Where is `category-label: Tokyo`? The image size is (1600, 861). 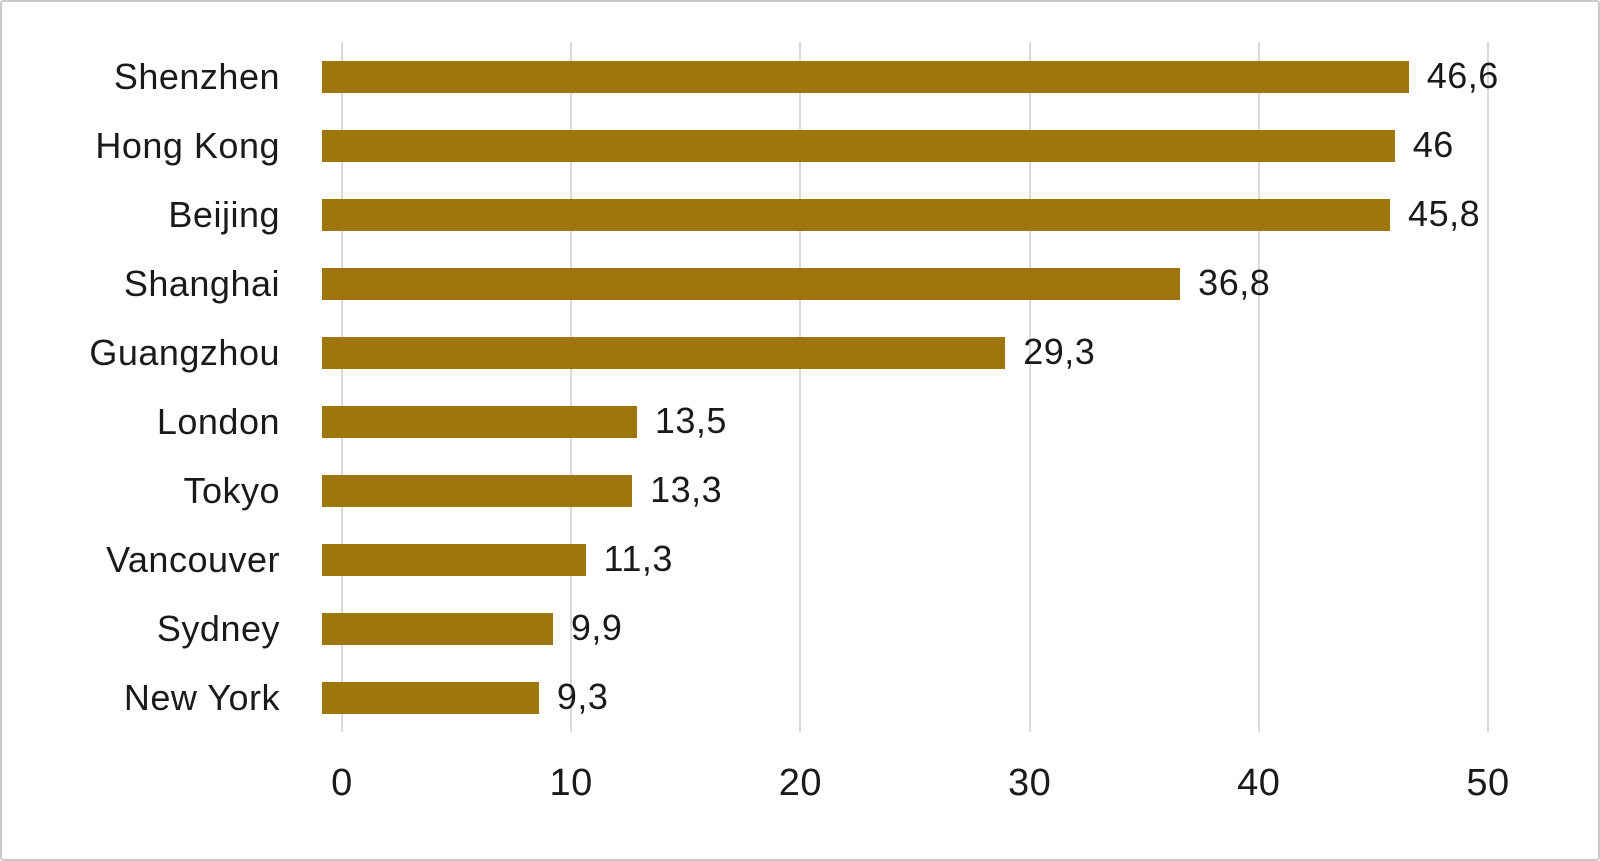 category-label: Tokyo is located at coordinates (231, 490).